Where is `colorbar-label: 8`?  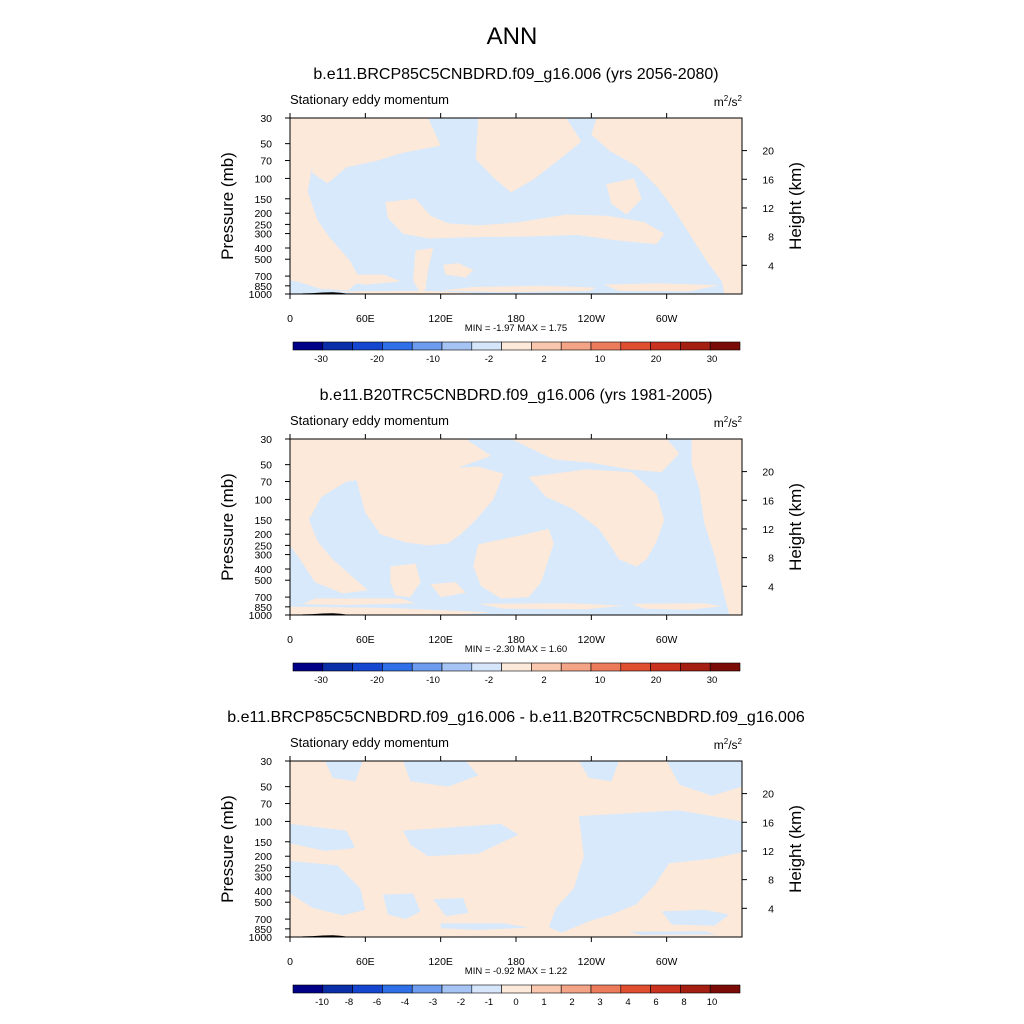
colorbar-label: 8 is located at coordinates (683, 1002).